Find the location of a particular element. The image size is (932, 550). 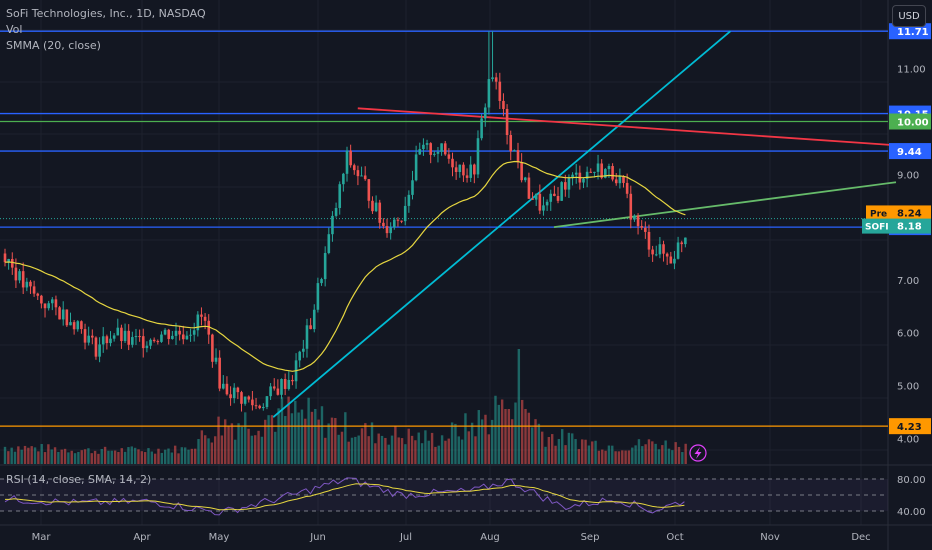

volume-legend: Vol is located at coordinates (14, 29).